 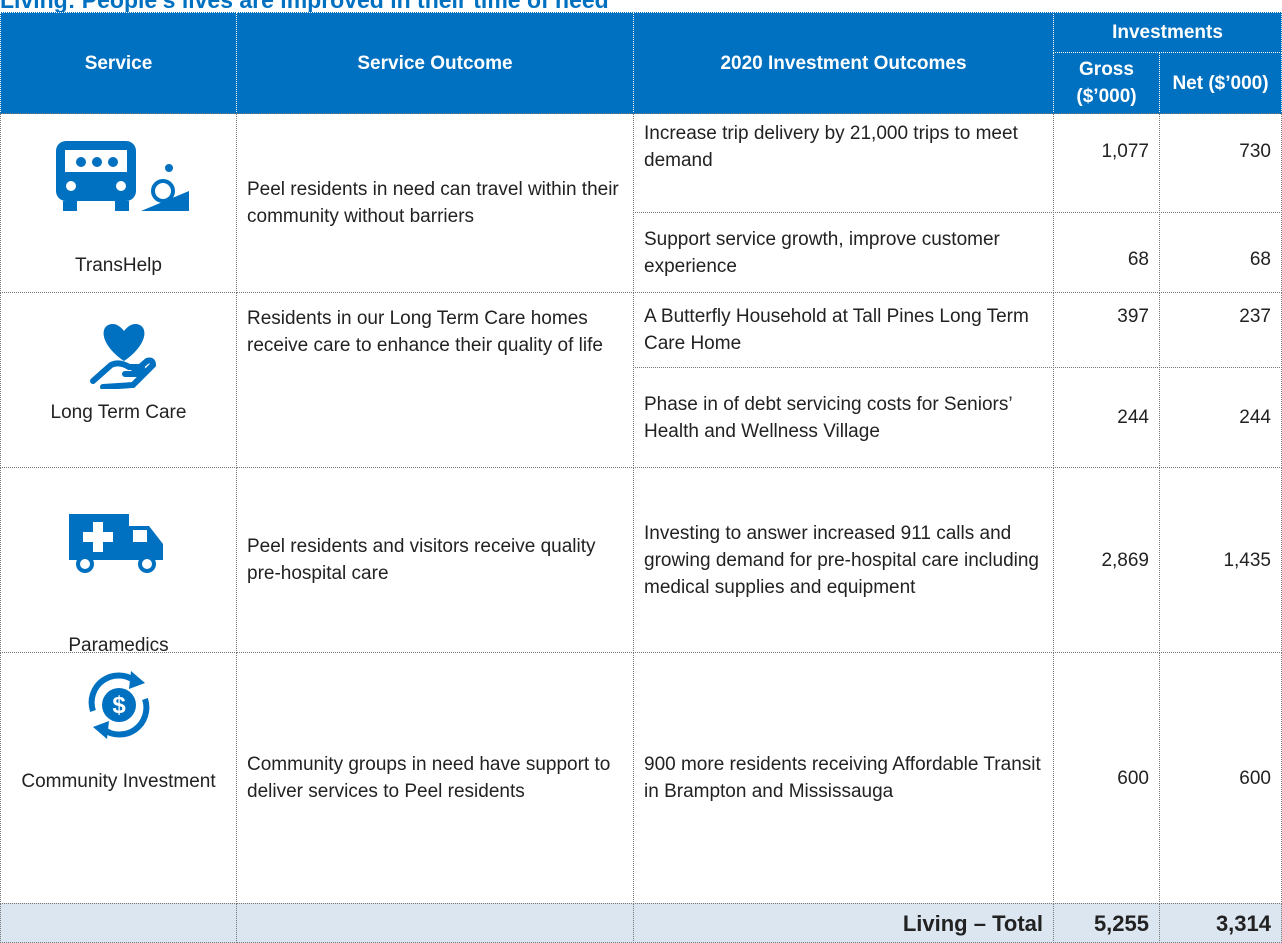 I want to click on service-name: Community Investment, so click(x=118, y=781).